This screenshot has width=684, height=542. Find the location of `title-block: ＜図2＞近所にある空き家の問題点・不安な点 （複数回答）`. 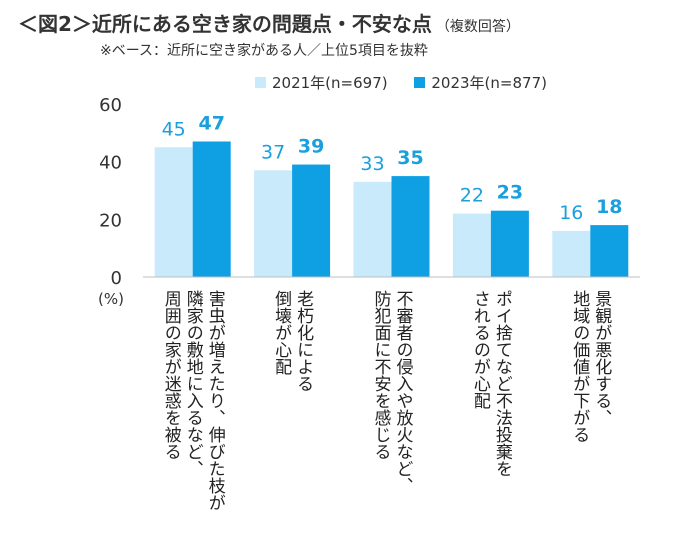

title-block: ＜図2＞近所にある空き家の問題点・不安な点 （複数回答） is located at coordinates (269, 22).